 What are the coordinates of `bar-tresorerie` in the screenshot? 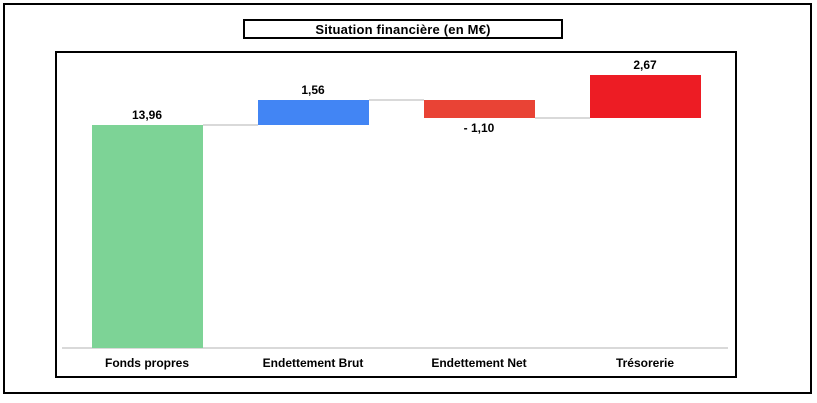 It's located at (645, 96).